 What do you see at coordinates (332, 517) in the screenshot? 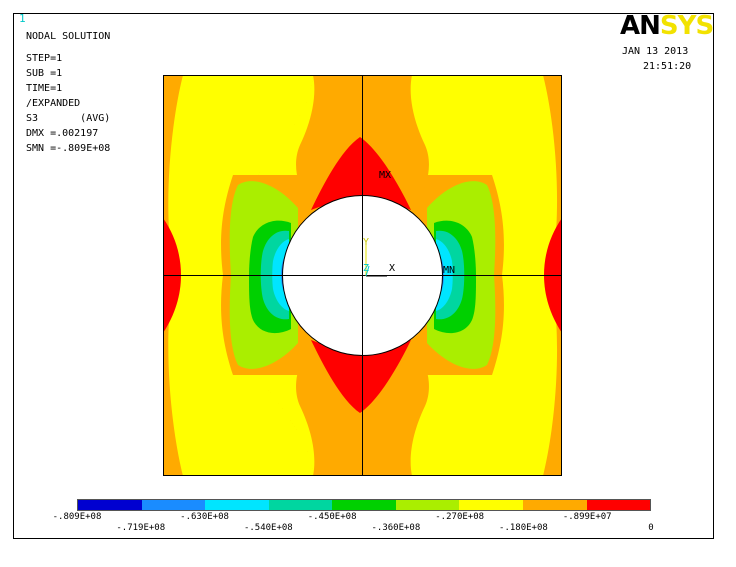
I see `legend-label-upper: -.450E+08` at bounding box center [332, 517].